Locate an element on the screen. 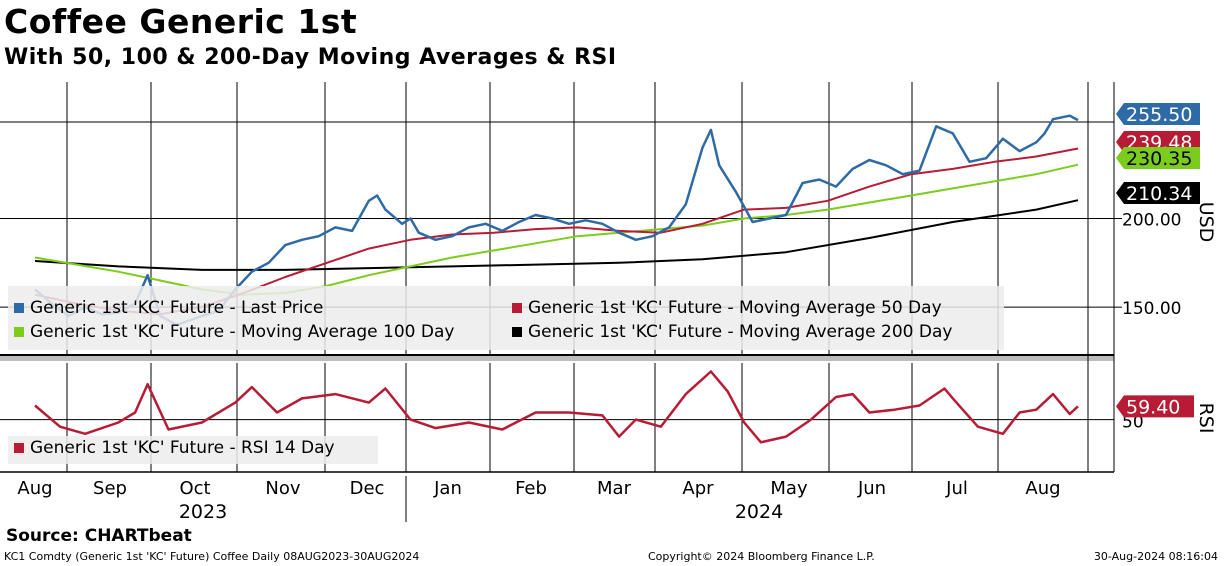 The width and height of the screenshot is (1224, 566). panel-divider-band is located at coordinates (557, 358).